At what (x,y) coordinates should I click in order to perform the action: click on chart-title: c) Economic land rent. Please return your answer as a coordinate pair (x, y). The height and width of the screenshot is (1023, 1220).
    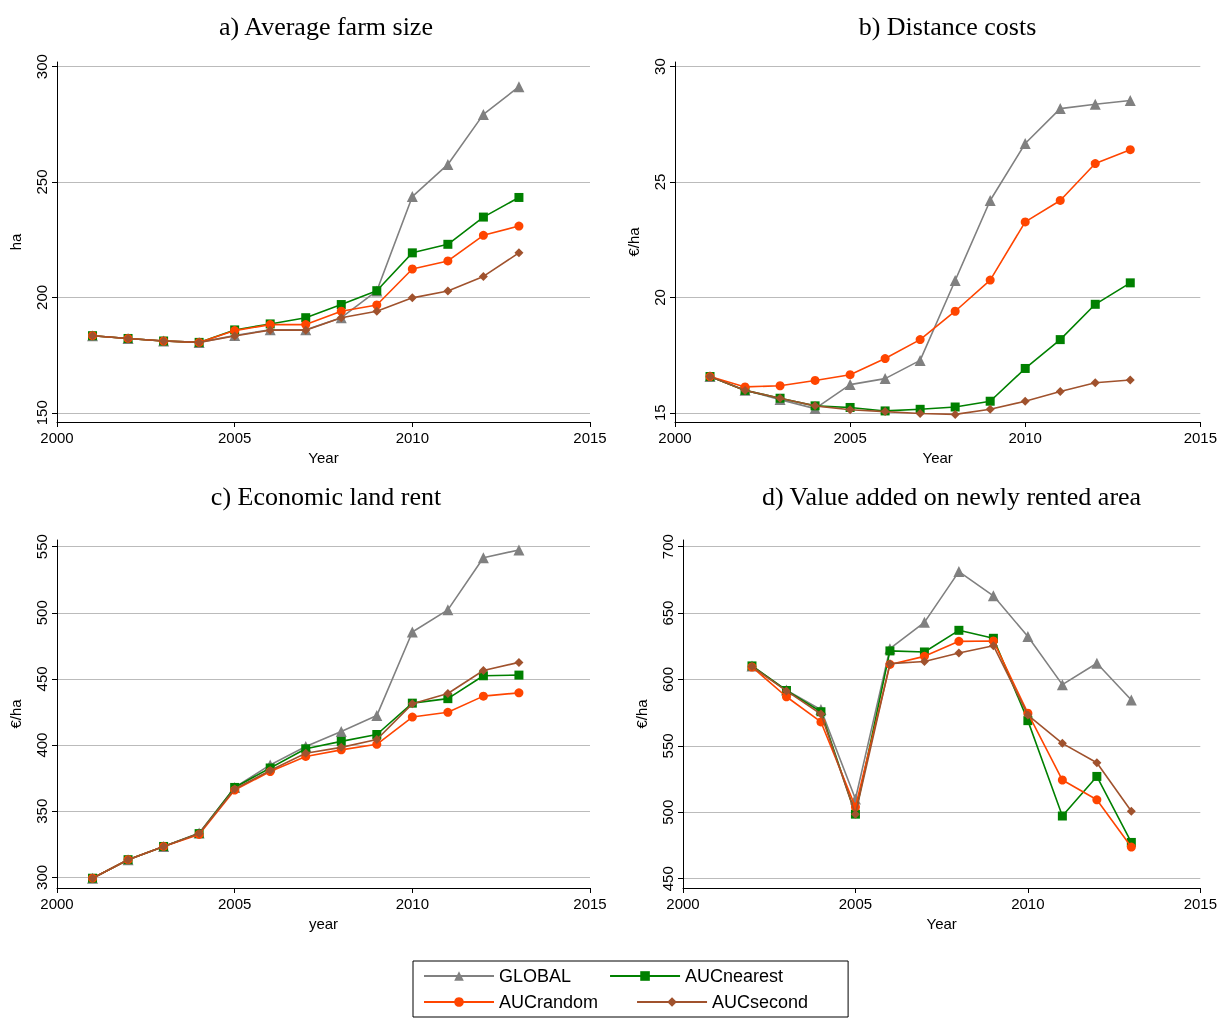
    Looking at the image, I should click on (326, 496).